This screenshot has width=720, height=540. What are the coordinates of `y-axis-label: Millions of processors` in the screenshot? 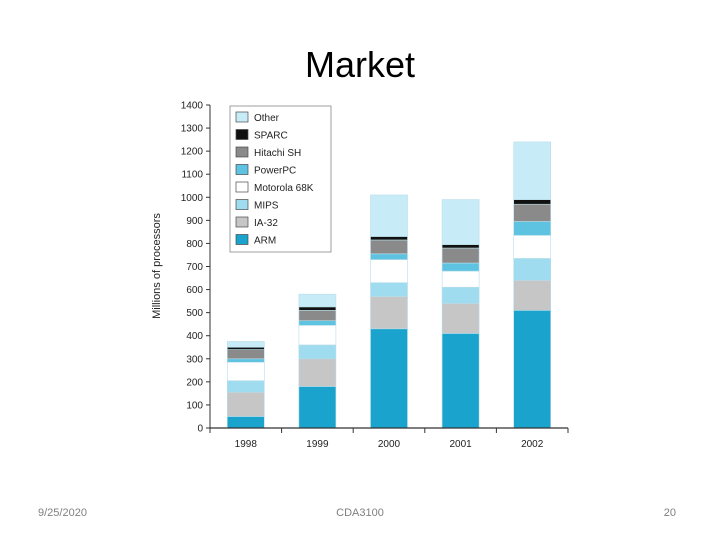 It's located at (157, 266).